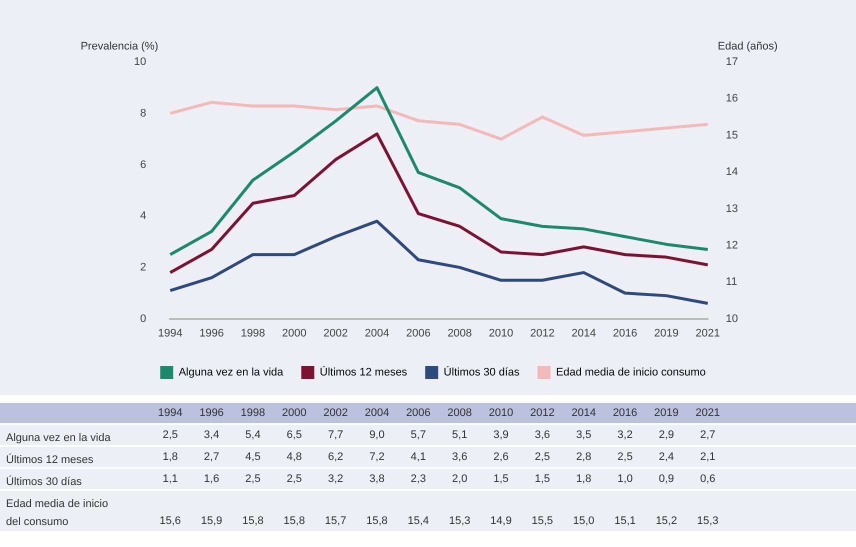  What do you see at coordinates (583, 413) in the screenshot?
I see `category-label: 2014` at bounding box center [583, 413].